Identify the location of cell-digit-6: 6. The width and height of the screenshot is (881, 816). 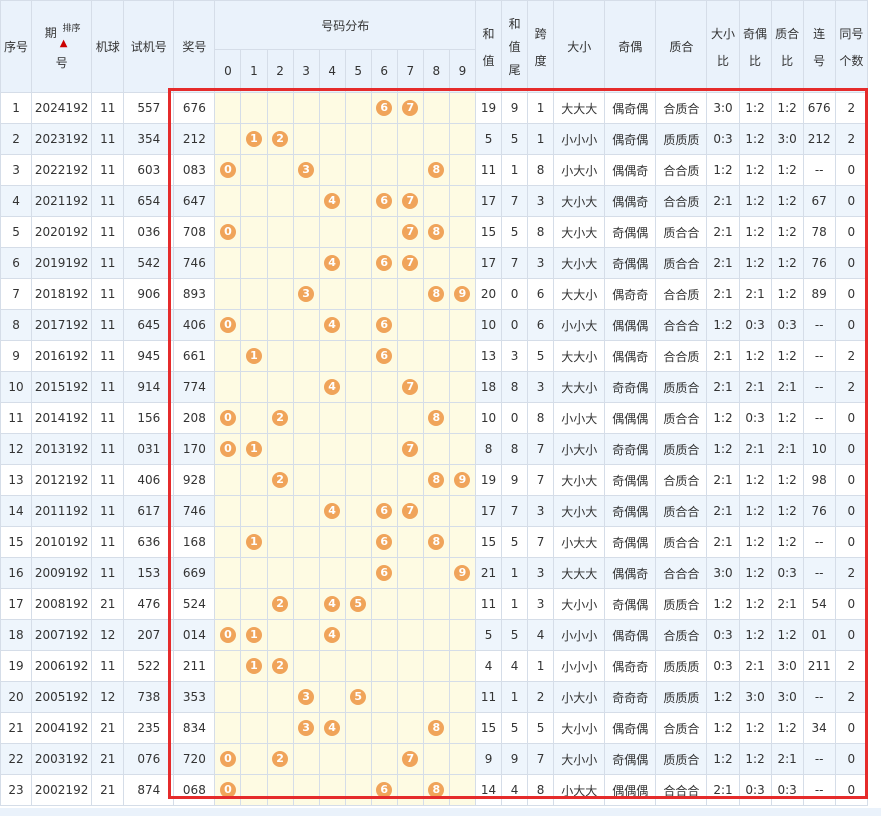
(384, 511).